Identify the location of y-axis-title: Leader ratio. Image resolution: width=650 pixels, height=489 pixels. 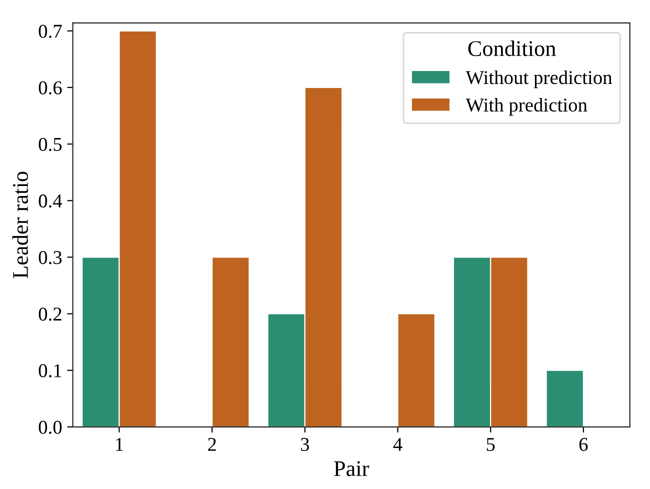
(20, 225).